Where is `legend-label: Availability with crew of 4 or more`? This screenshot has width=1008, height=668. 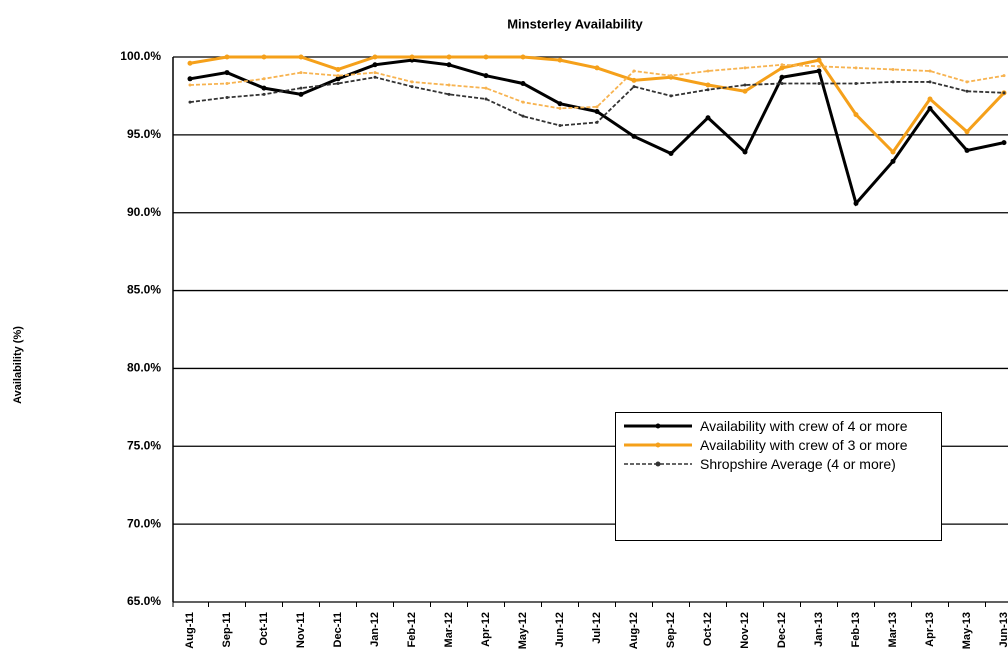
legend-label: Availability with crew of 4 or more is located at coordinates (804, 426).